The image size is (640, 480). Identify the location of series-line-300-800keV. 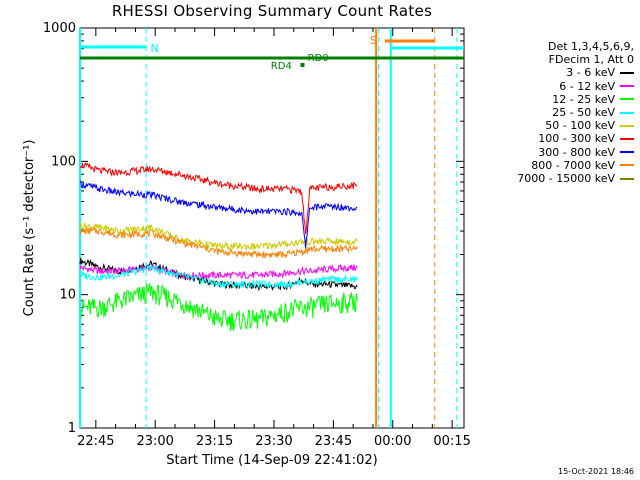
(218, 214).